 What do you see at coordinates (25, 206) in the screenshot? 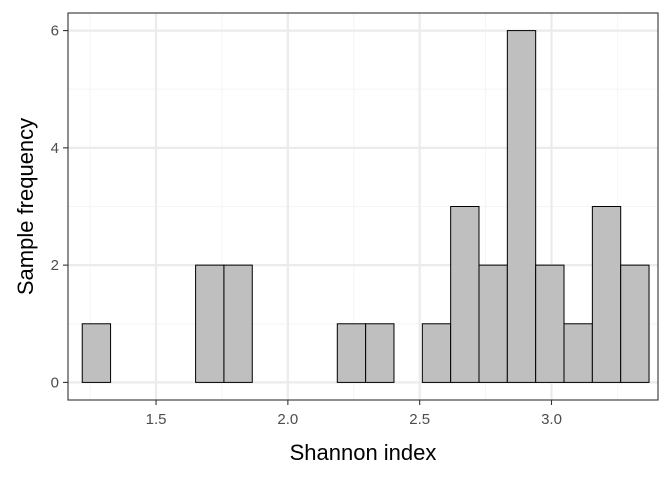
I see `y-axis-title: Sample frequency` at bounding box center [25, 206].